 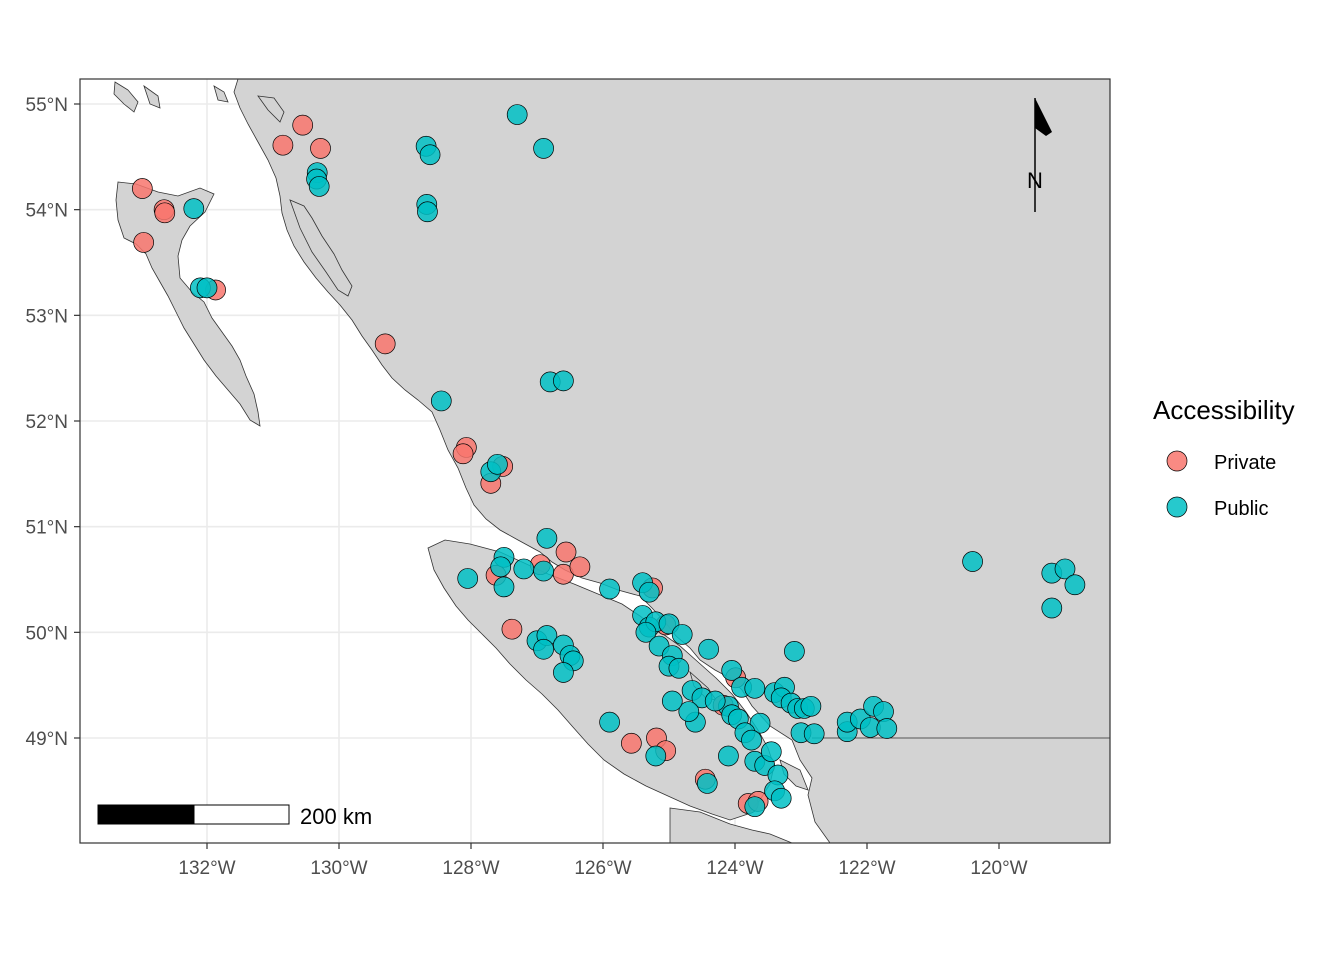 I want to click on scale-bar-label: 200 km, so click(x=336, y=816).